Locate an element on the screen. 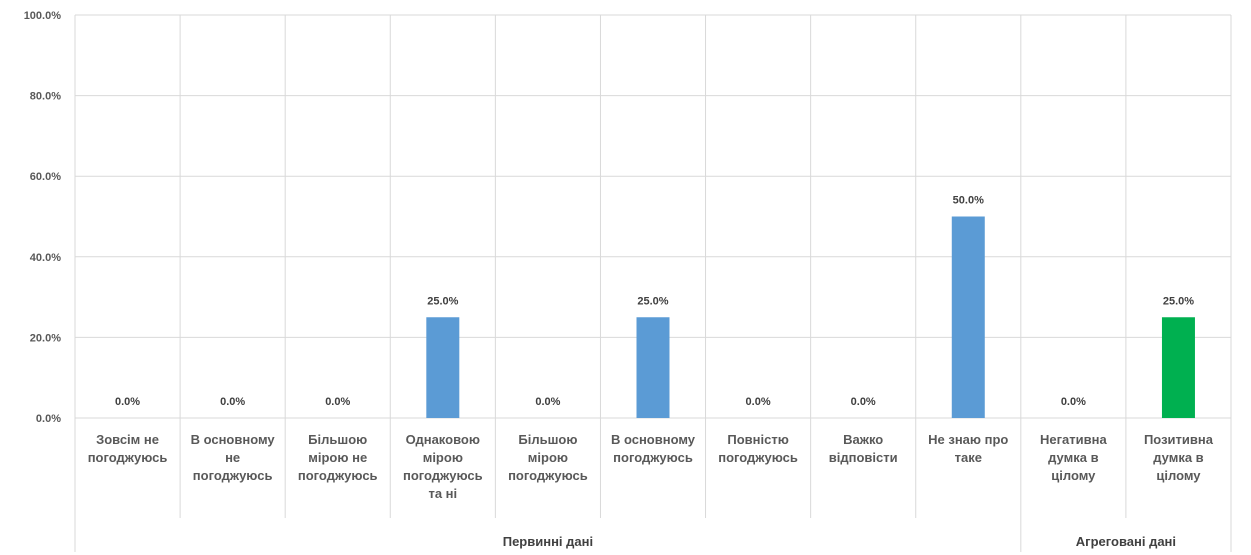  category-label: В основному не погоджуюсь is located at coordinates (233, 457).